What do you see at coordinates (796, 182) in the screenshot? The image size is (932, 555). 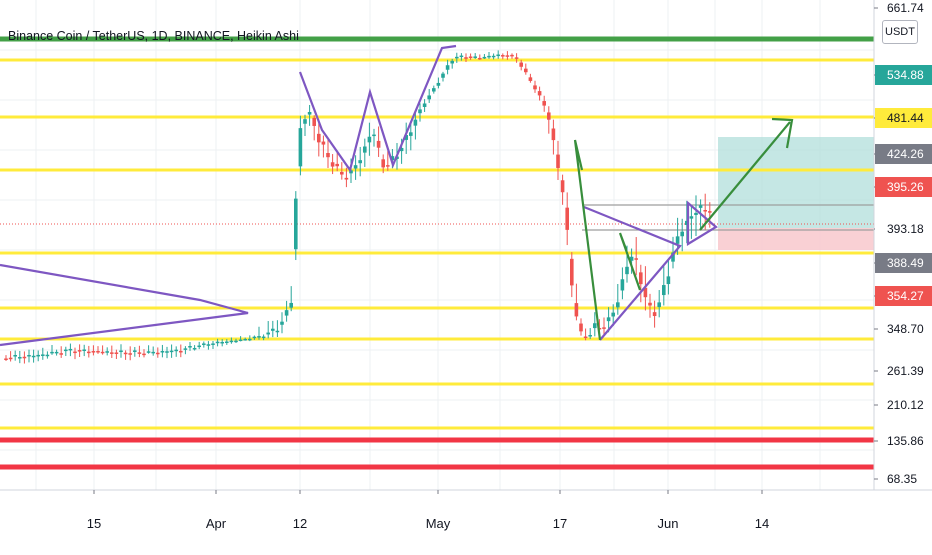 I see `position-target-zone` at bounding box center [796, 182].